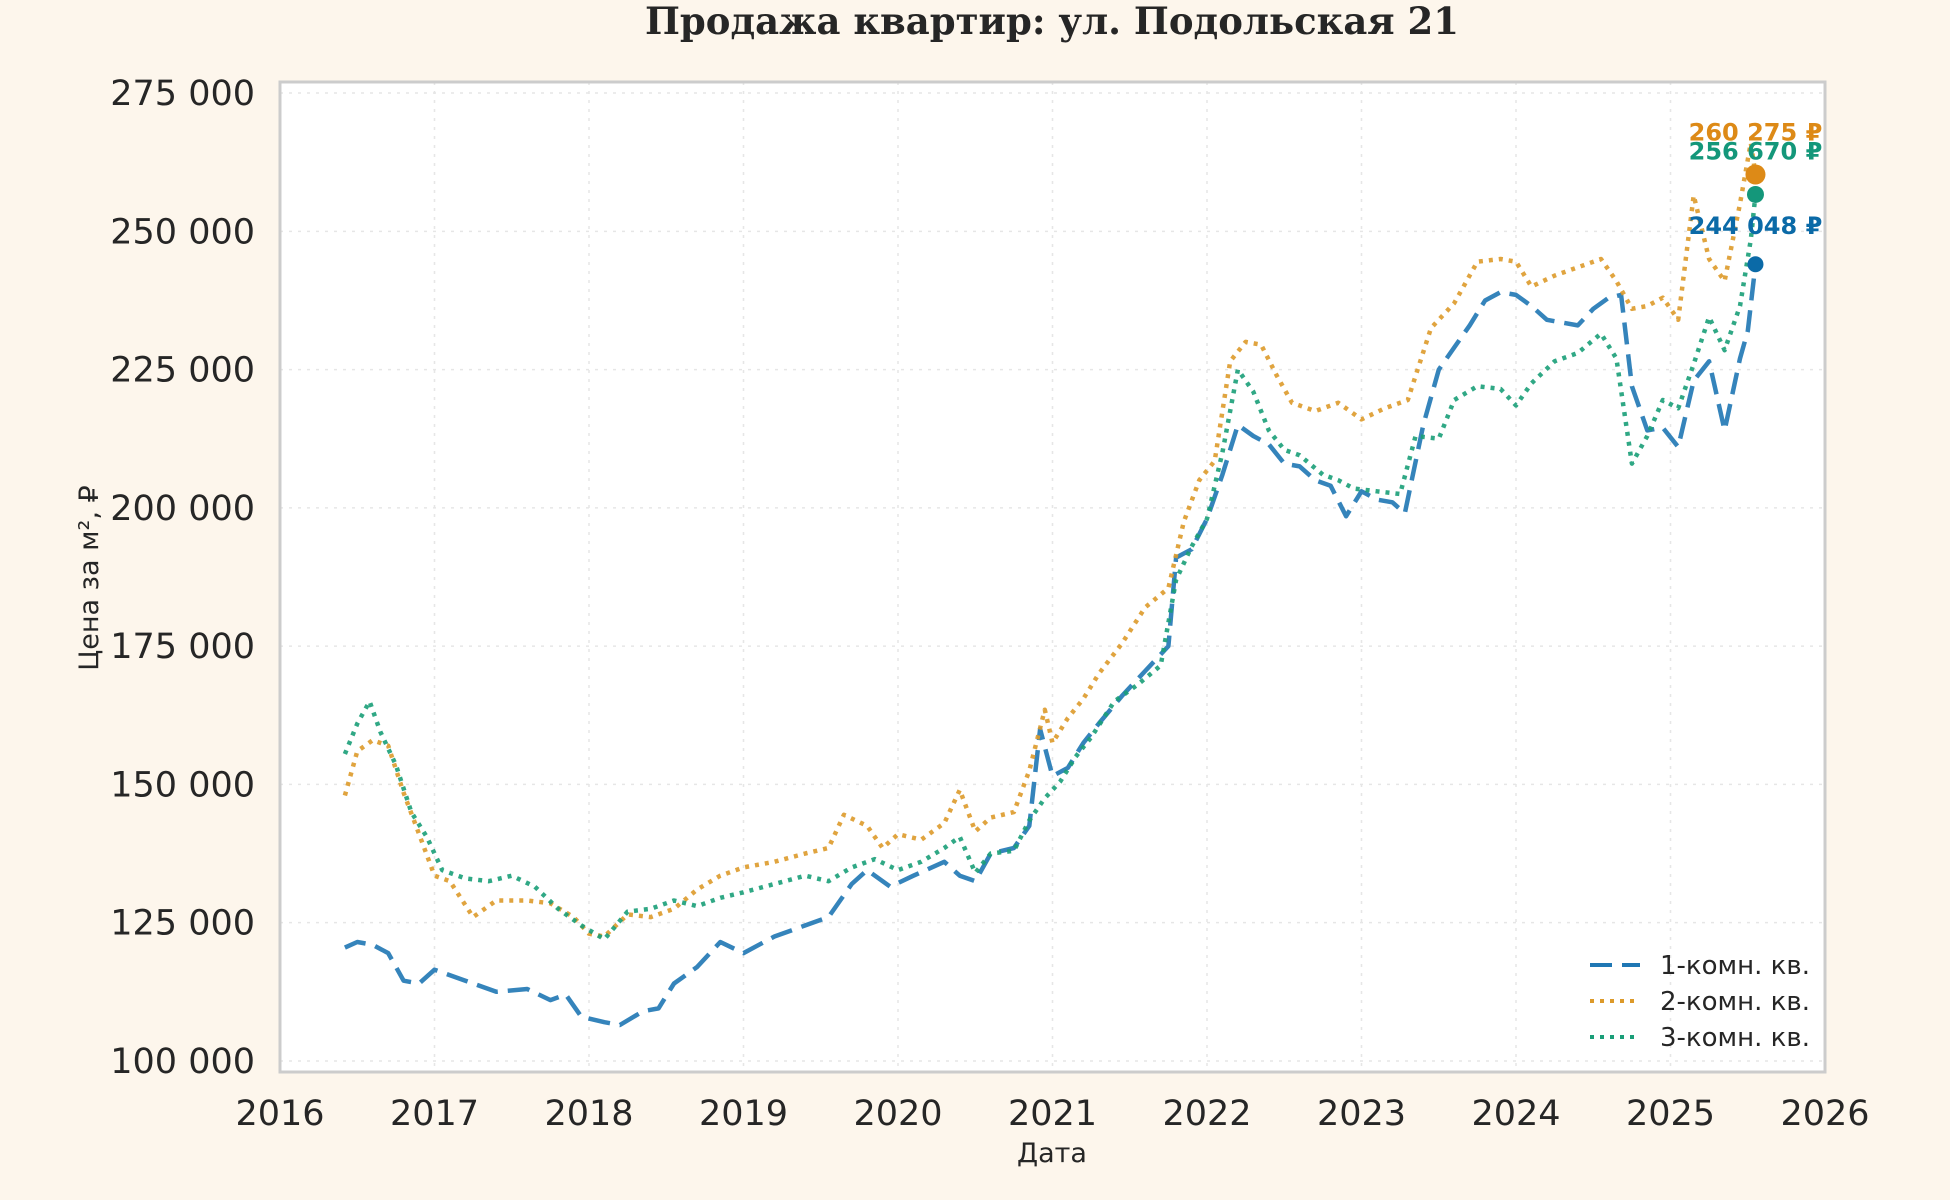 The image size is (1950, 1200). Describe the element at coordinates (182, 924) in the screenshot. I see `y-tick-label: 125 000` at that location.